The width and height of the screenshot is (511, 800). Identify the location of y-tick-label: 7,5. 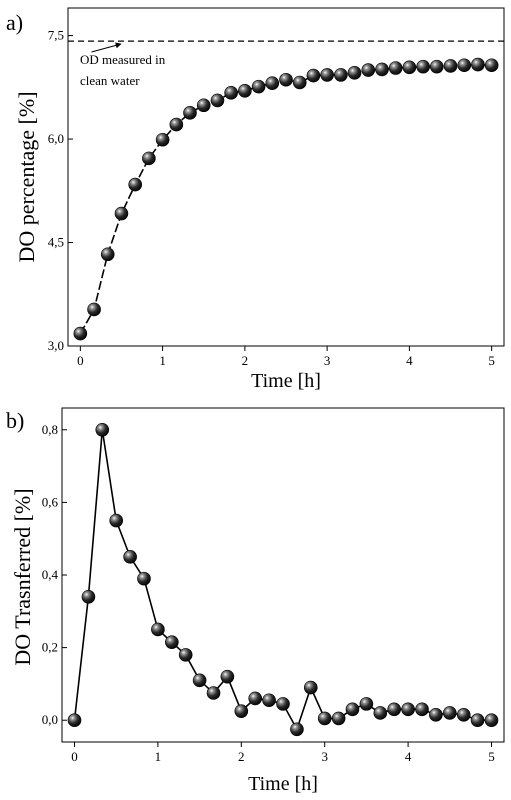
(56, 35).